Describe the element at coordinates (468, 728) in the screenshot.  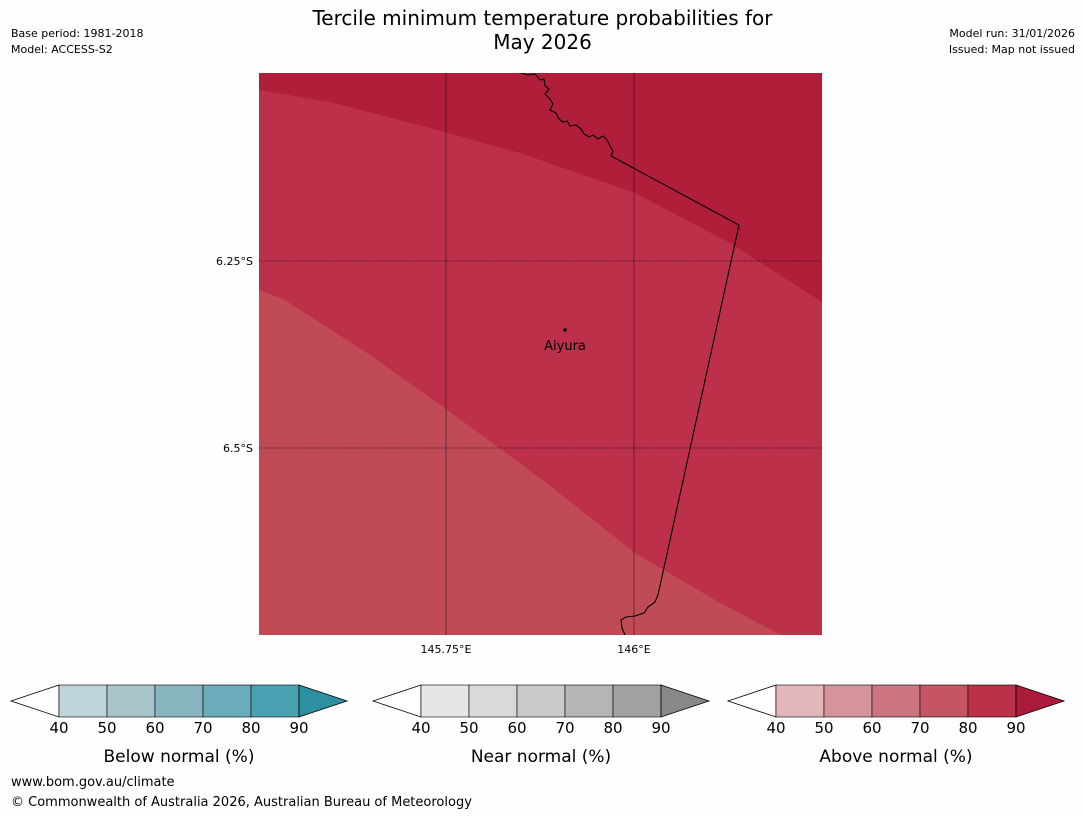
I see `near-normal-tick-50: 50` at that location.